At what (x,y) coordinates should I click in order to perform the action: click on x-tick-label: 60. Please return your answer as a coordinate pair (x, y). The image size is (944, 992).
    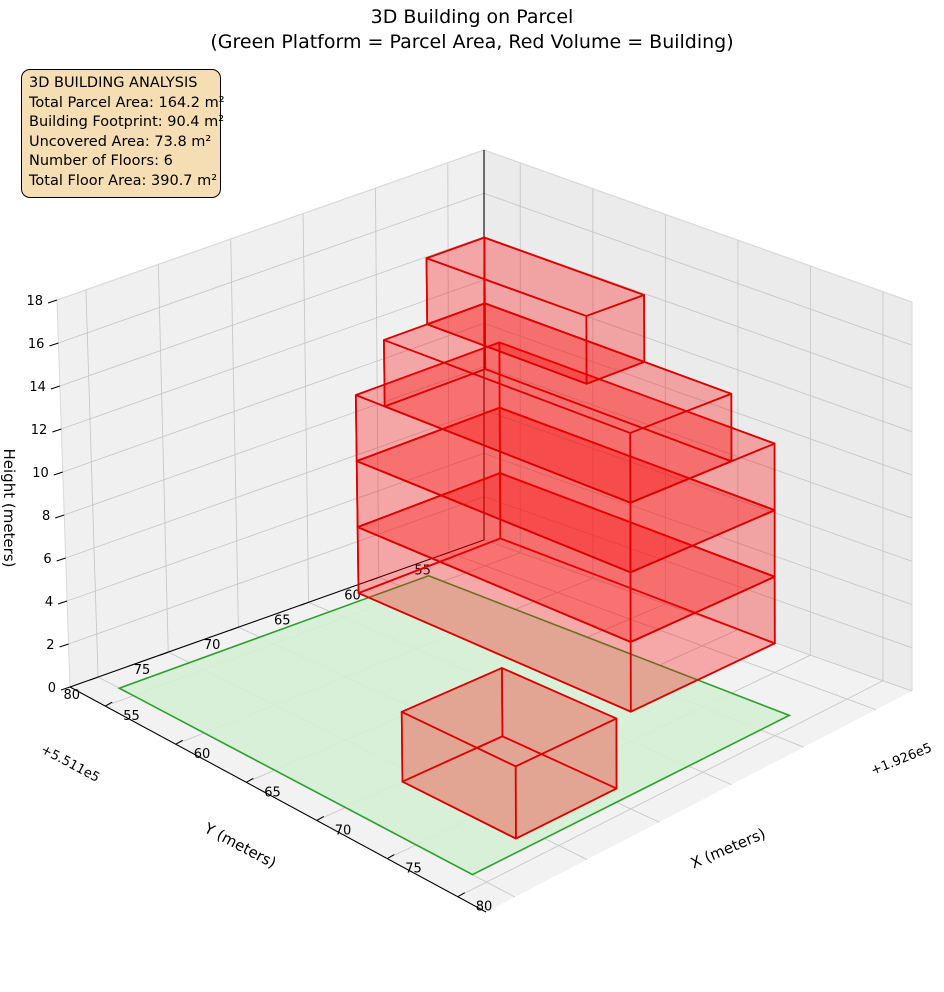
    Looking at the image, I should click on (202, 754).